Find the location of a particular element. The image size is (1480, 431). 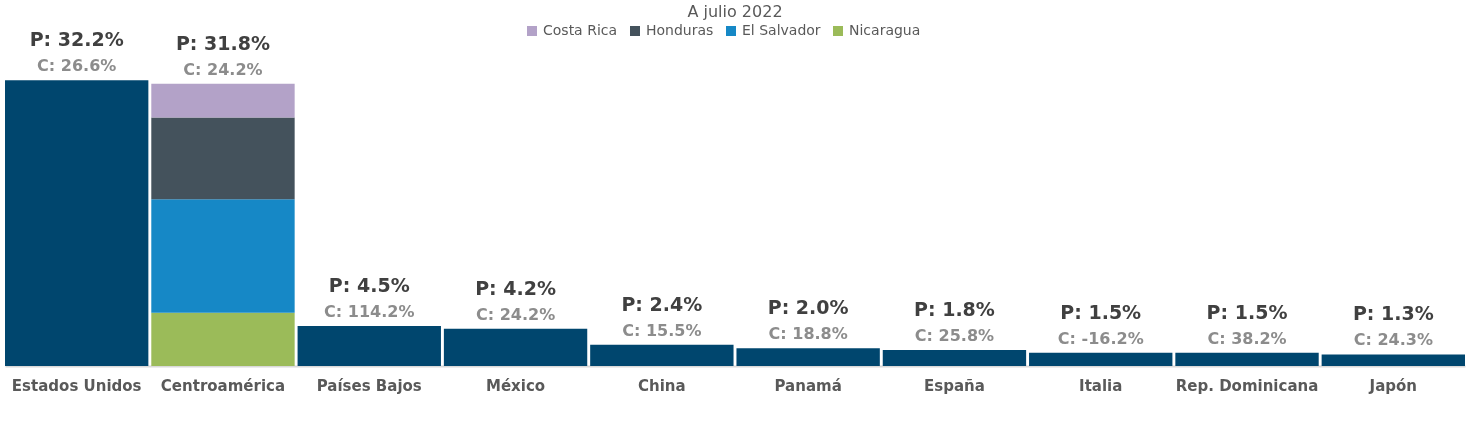

x-tick-label: China is located at coordinates (662, 385).